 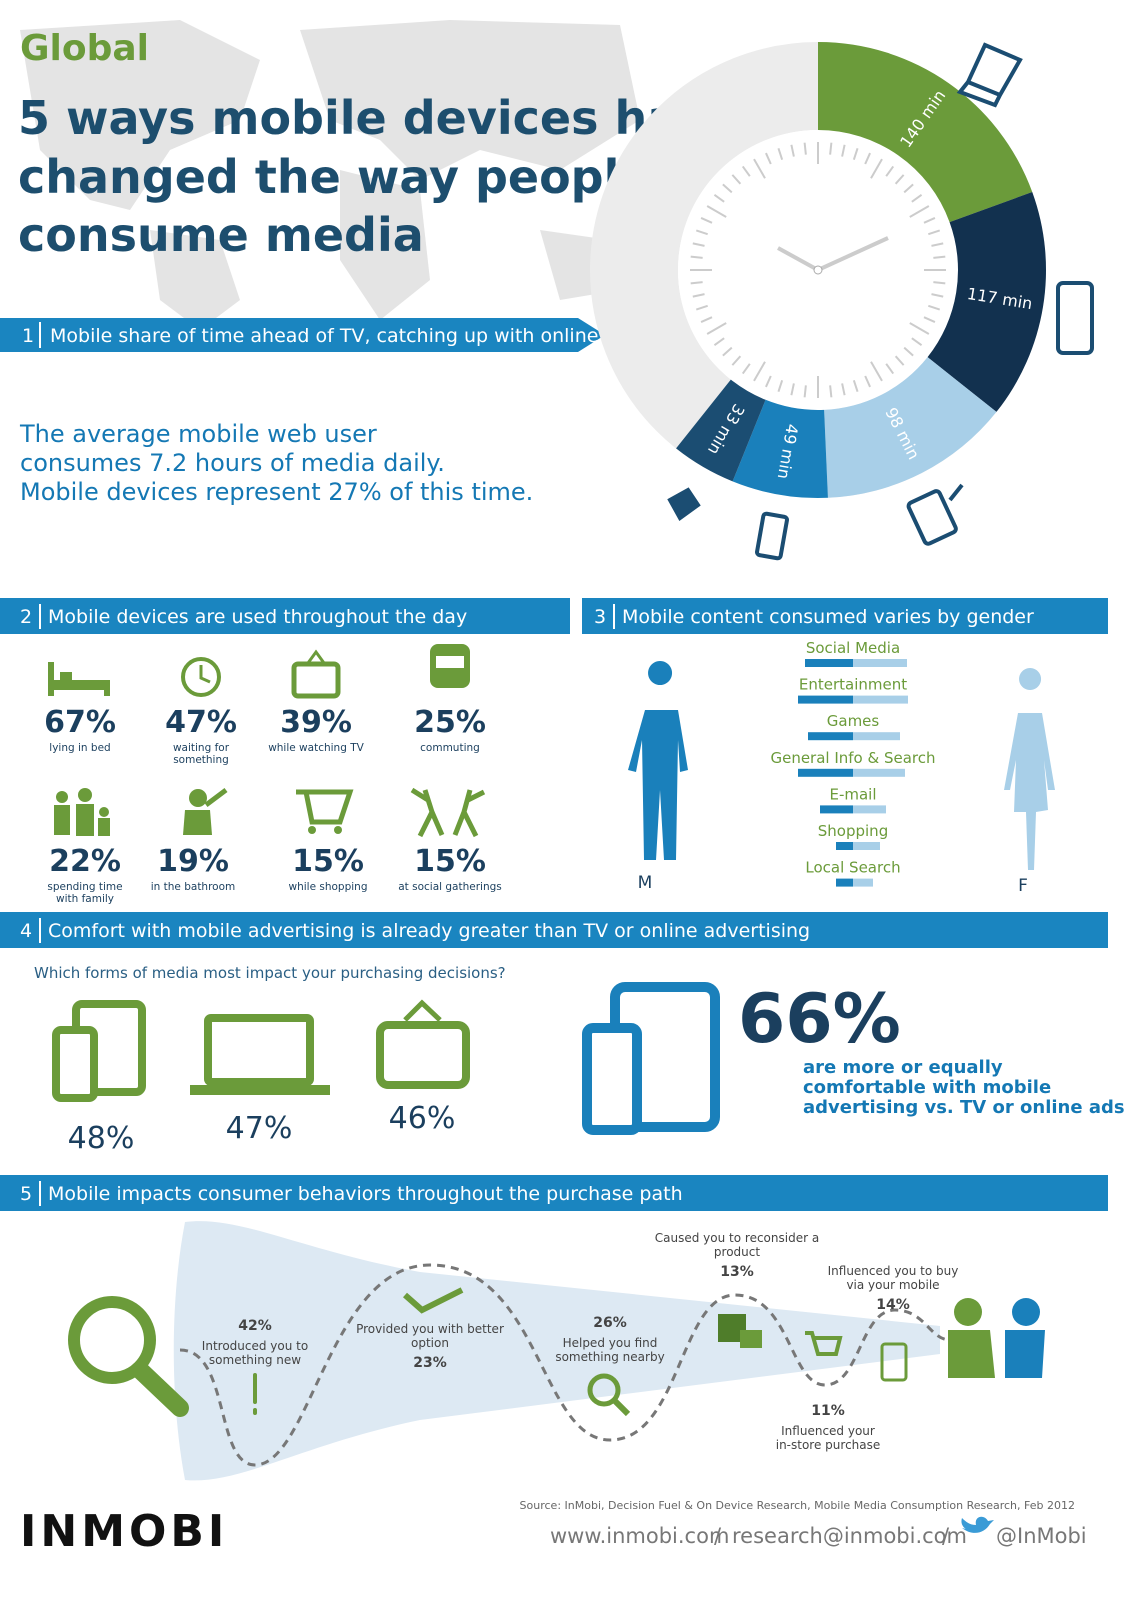 I want to click on body-text: The average mobile web user, so click(x=198, y=434).